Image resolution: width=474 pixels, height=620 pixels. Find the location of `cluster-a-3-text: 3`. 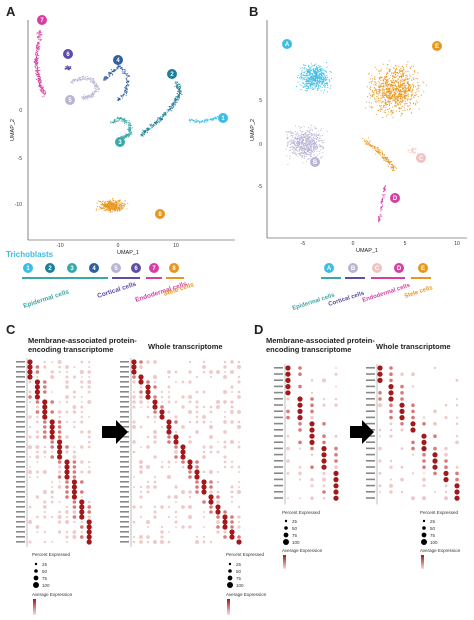

cluster-a-3-text: 3 is located at coordinates (120, 143).